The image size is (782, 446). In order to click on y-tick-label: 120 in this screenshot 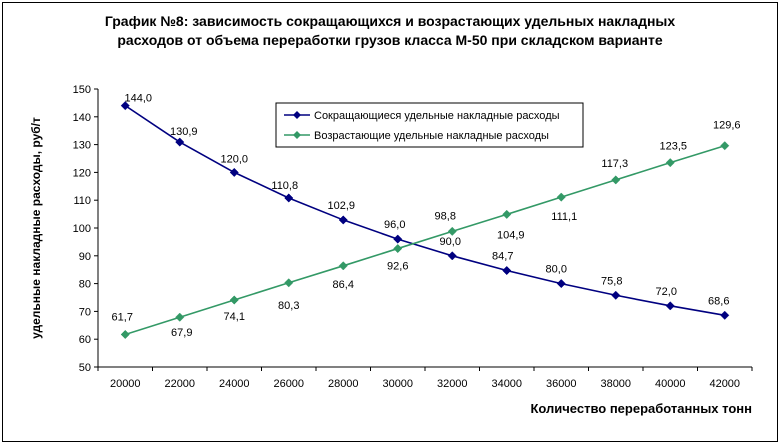, I will do `click(82, 173)`.